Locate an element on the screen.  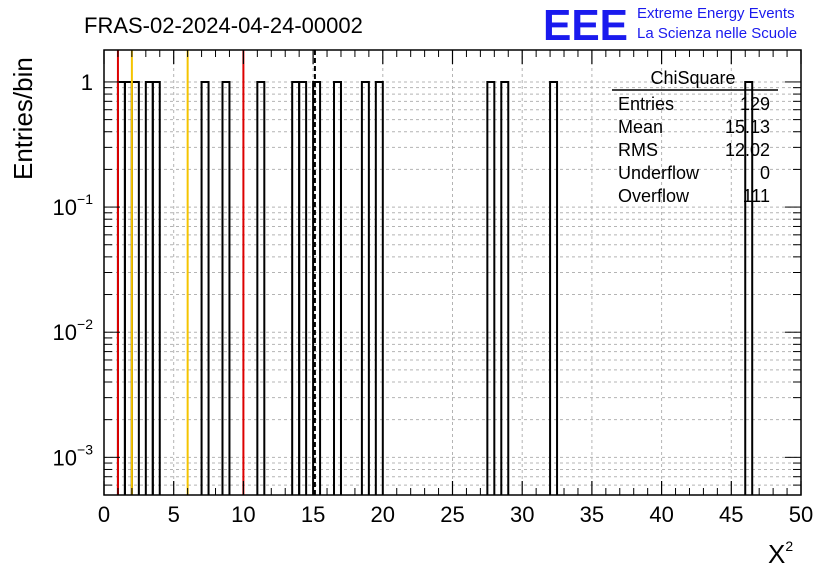
x-axis-title: X2 is located at coordinates (780, 553).